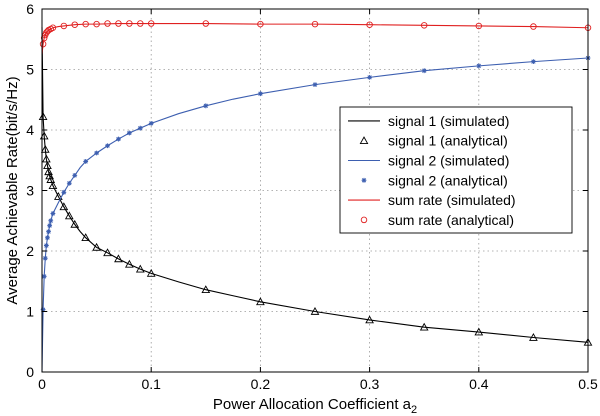  I want to click on x-tick-label: 0.1, so click(151, 384).